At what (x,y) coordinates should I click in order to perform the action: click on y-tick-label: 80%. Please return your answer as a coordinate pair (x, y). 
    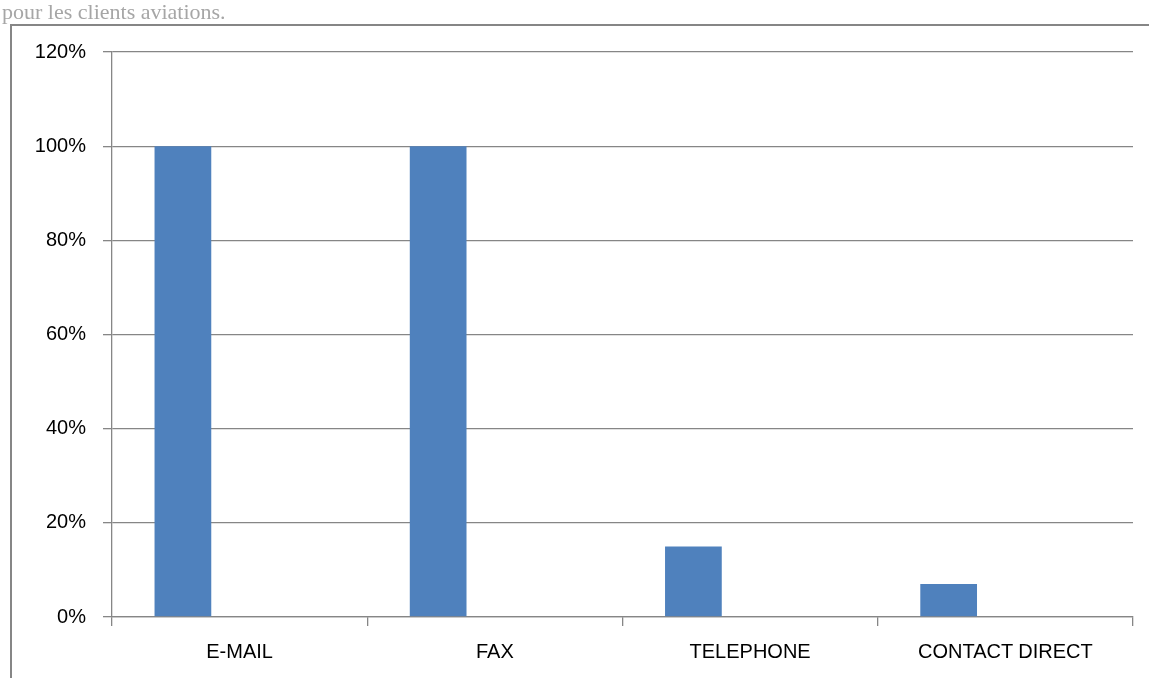
    Looking at the image, I should click on (66, 238).